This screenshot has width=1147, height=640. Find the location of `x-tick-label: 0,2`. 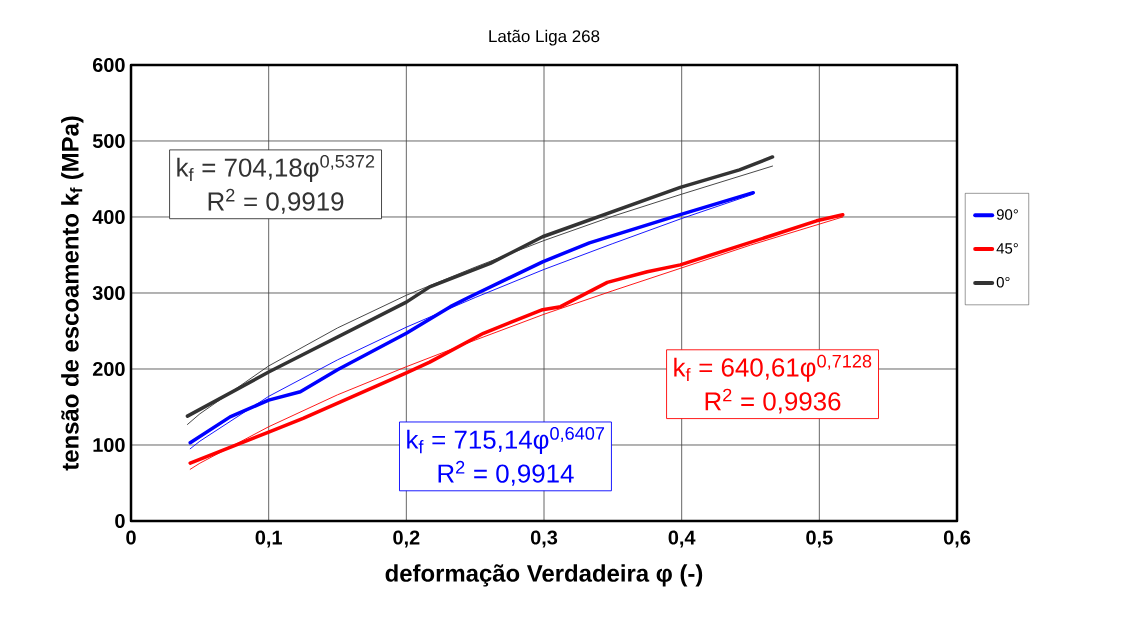

x-tick-label: 0,2 is located at coordinates (406, 539).